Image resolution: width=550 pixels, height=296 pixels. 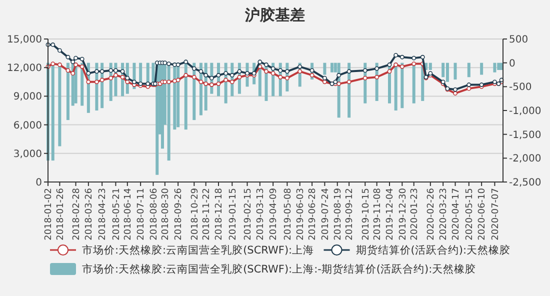 What do you see at coordinates (350, 214) in the screenshot?
I see `x-tick-label: 2019-09-12` at bounding box center [350, 214].